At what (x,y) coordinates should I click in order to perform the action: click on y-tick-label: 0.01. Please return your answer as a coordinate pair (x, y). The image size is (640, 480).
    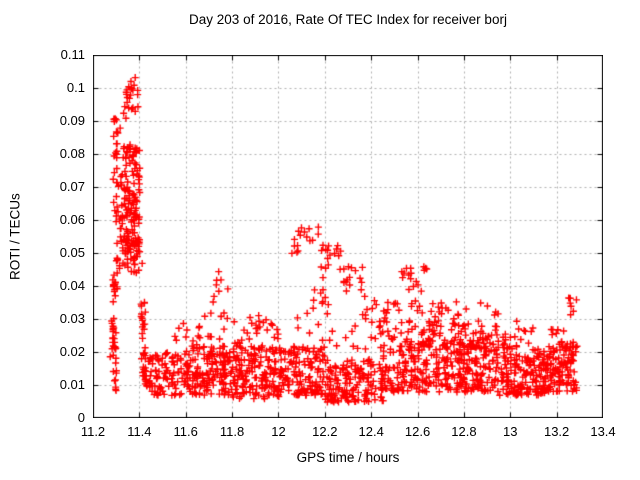
    Looking at the image, I should click on (72, 384).